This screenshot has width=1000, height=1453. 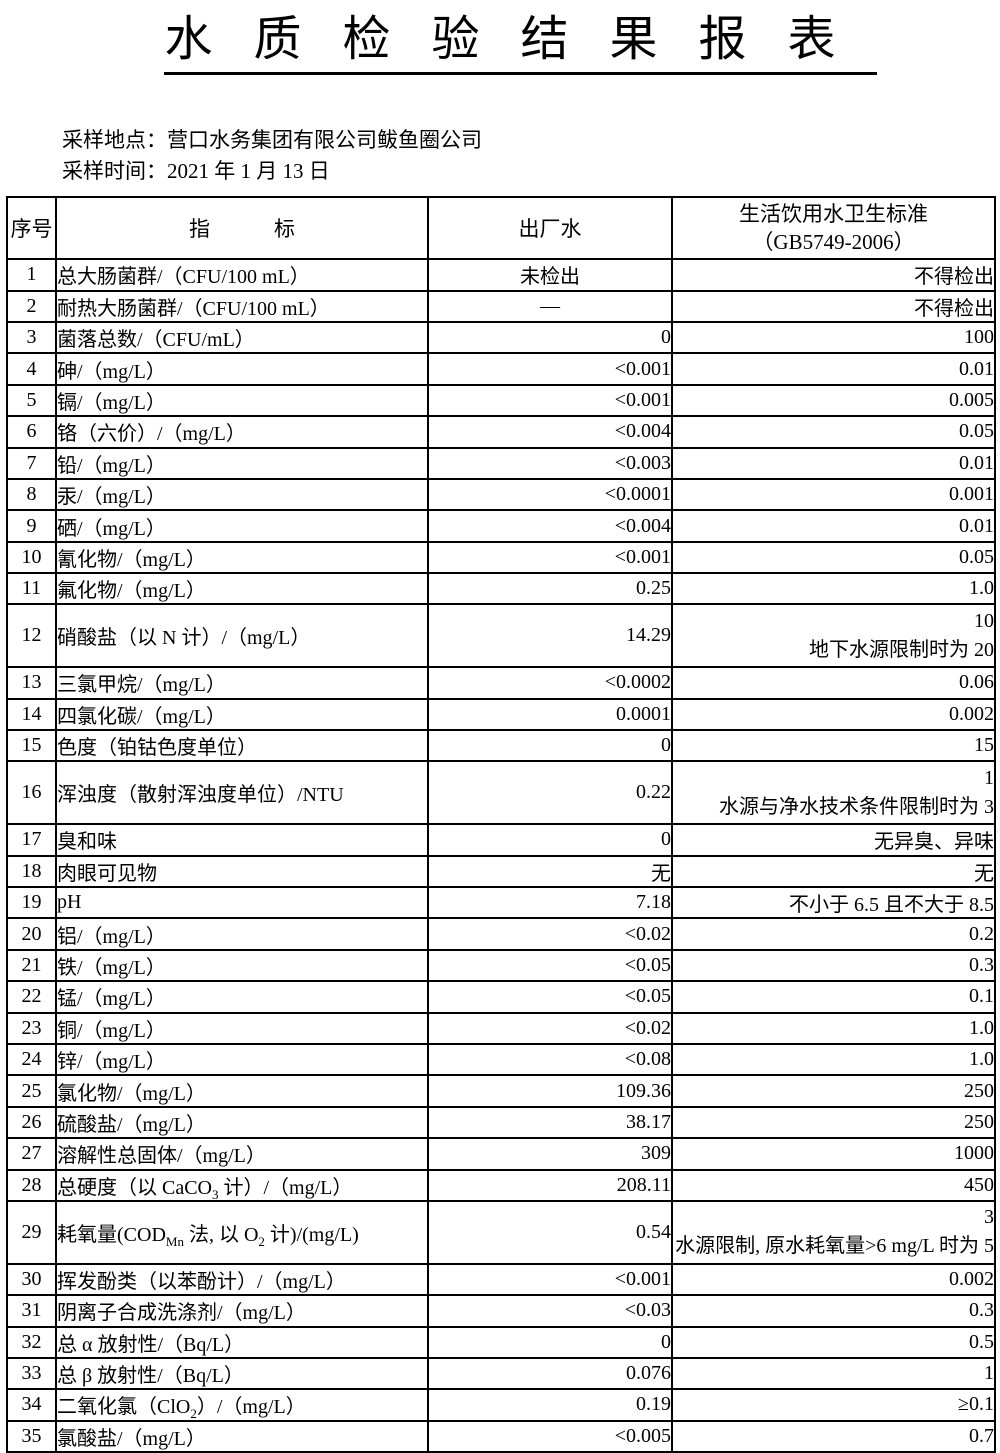 I want to click on indicator-cell: 铅/（mg/L）, so click(x=242, y=463).